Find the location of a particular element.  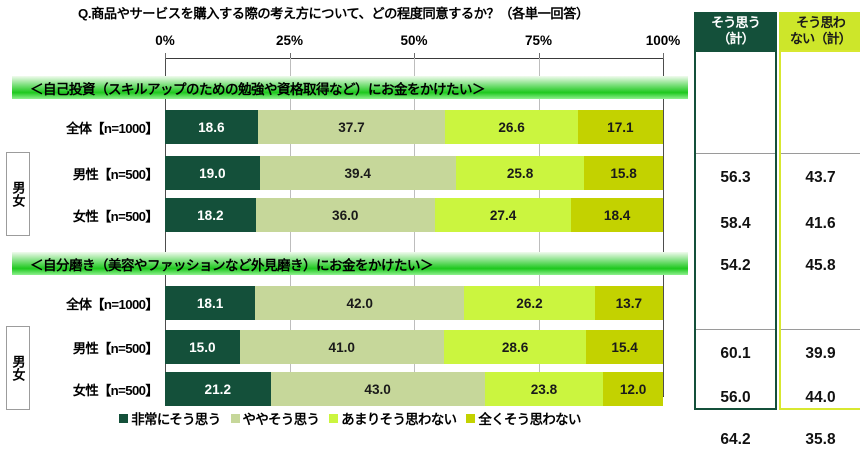

bar-segment-value: 23.8 is located at coordinates (544, 389).